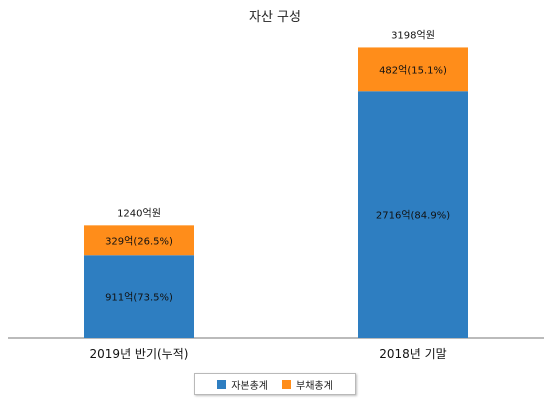 This screenshot has width=550, height=401. What do you see at coordinates (413, 35) in the screenshot?
I see `total-label-1: 3198억원` at bounding box center [413, 35].